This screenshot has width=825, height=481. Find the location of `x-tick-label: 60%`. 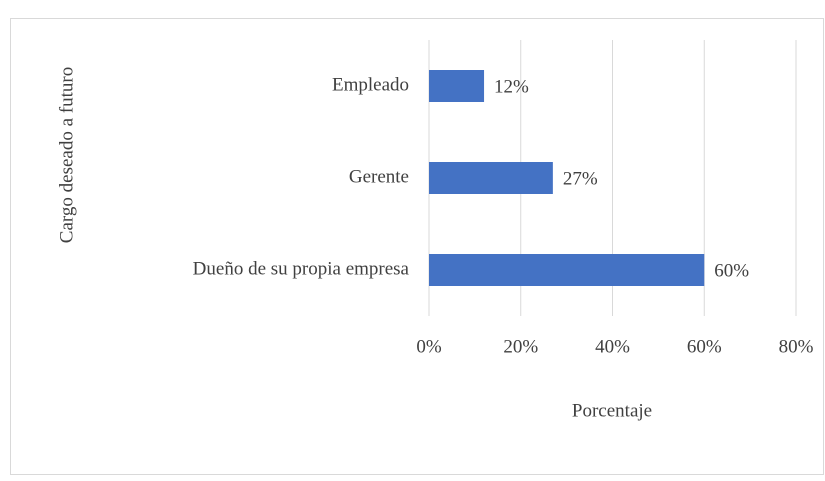

x-tick-label: 60% is located at coordinates (704, 346).